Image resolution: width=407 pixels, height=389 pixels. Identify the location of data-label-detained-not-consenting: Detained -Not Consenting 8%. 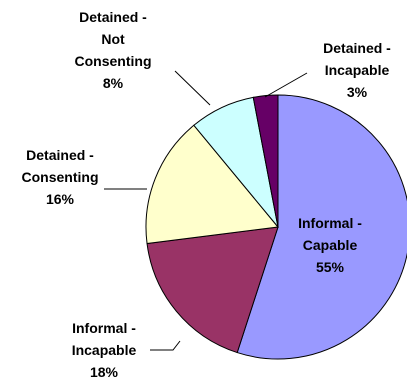
(113, 50).